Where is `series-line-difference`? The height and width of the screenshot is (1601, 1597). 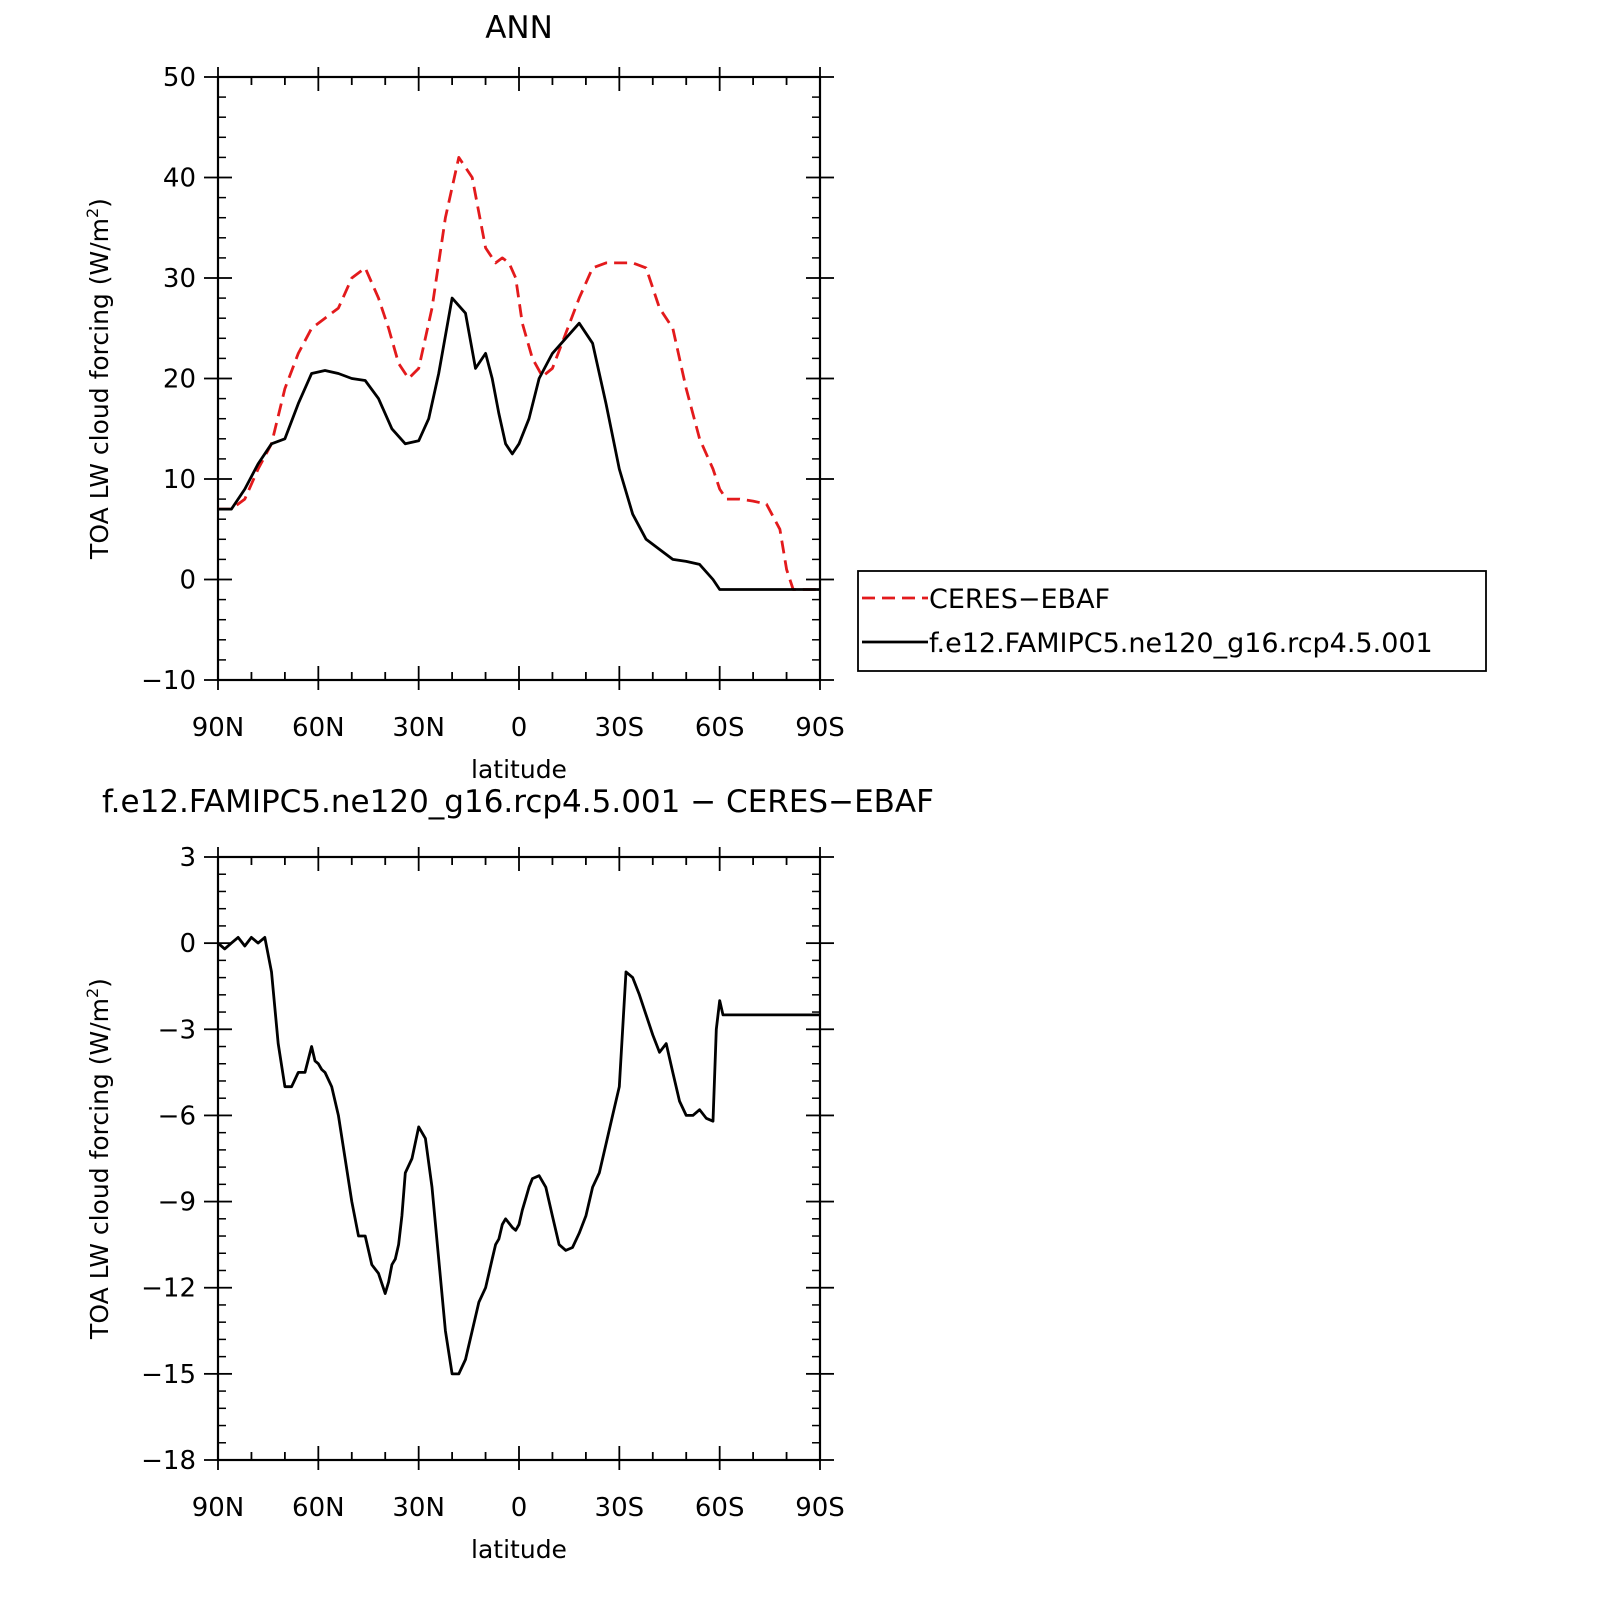
series-line-difference is located at coordinates (519, 1156).